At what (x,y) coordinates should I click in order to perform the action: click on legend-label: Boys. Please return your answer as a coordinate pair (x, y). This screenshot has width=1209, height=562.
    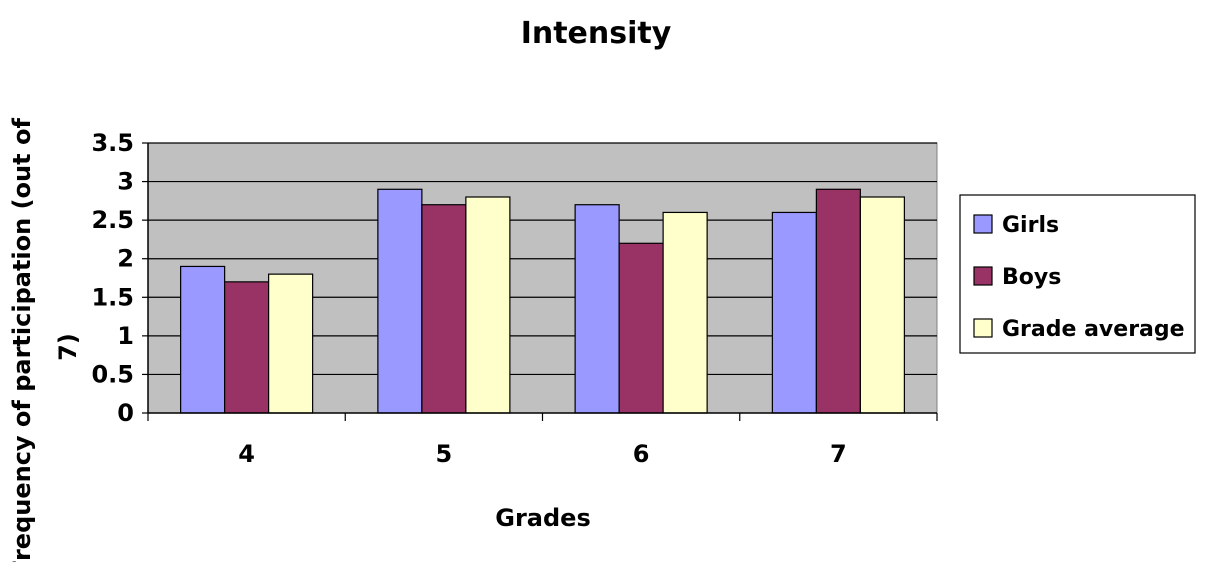
    Looking at the image, I should click on (1031, 277).